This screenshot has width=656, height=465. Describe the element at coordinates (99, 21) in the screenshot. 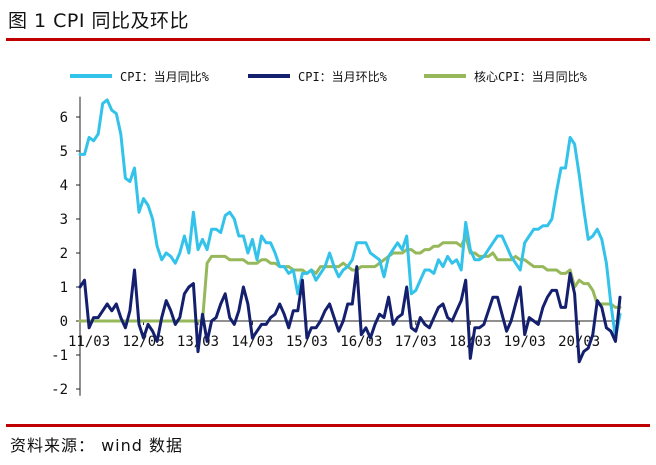

I see `figure-title: 图 1 CPI 同比及环比` at that location.